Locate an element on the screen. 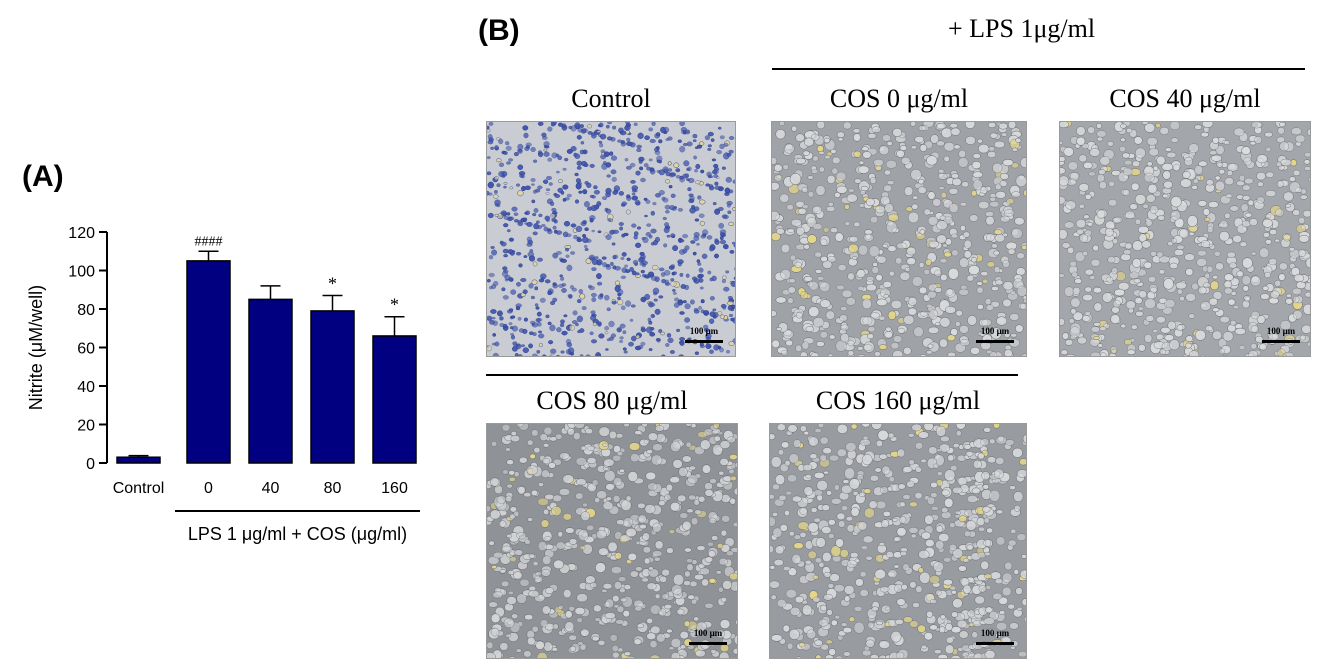 Image resolution: width=1332 pixels, height=672 pixels. image-title-control: Control is located at coordinates (611, 98).